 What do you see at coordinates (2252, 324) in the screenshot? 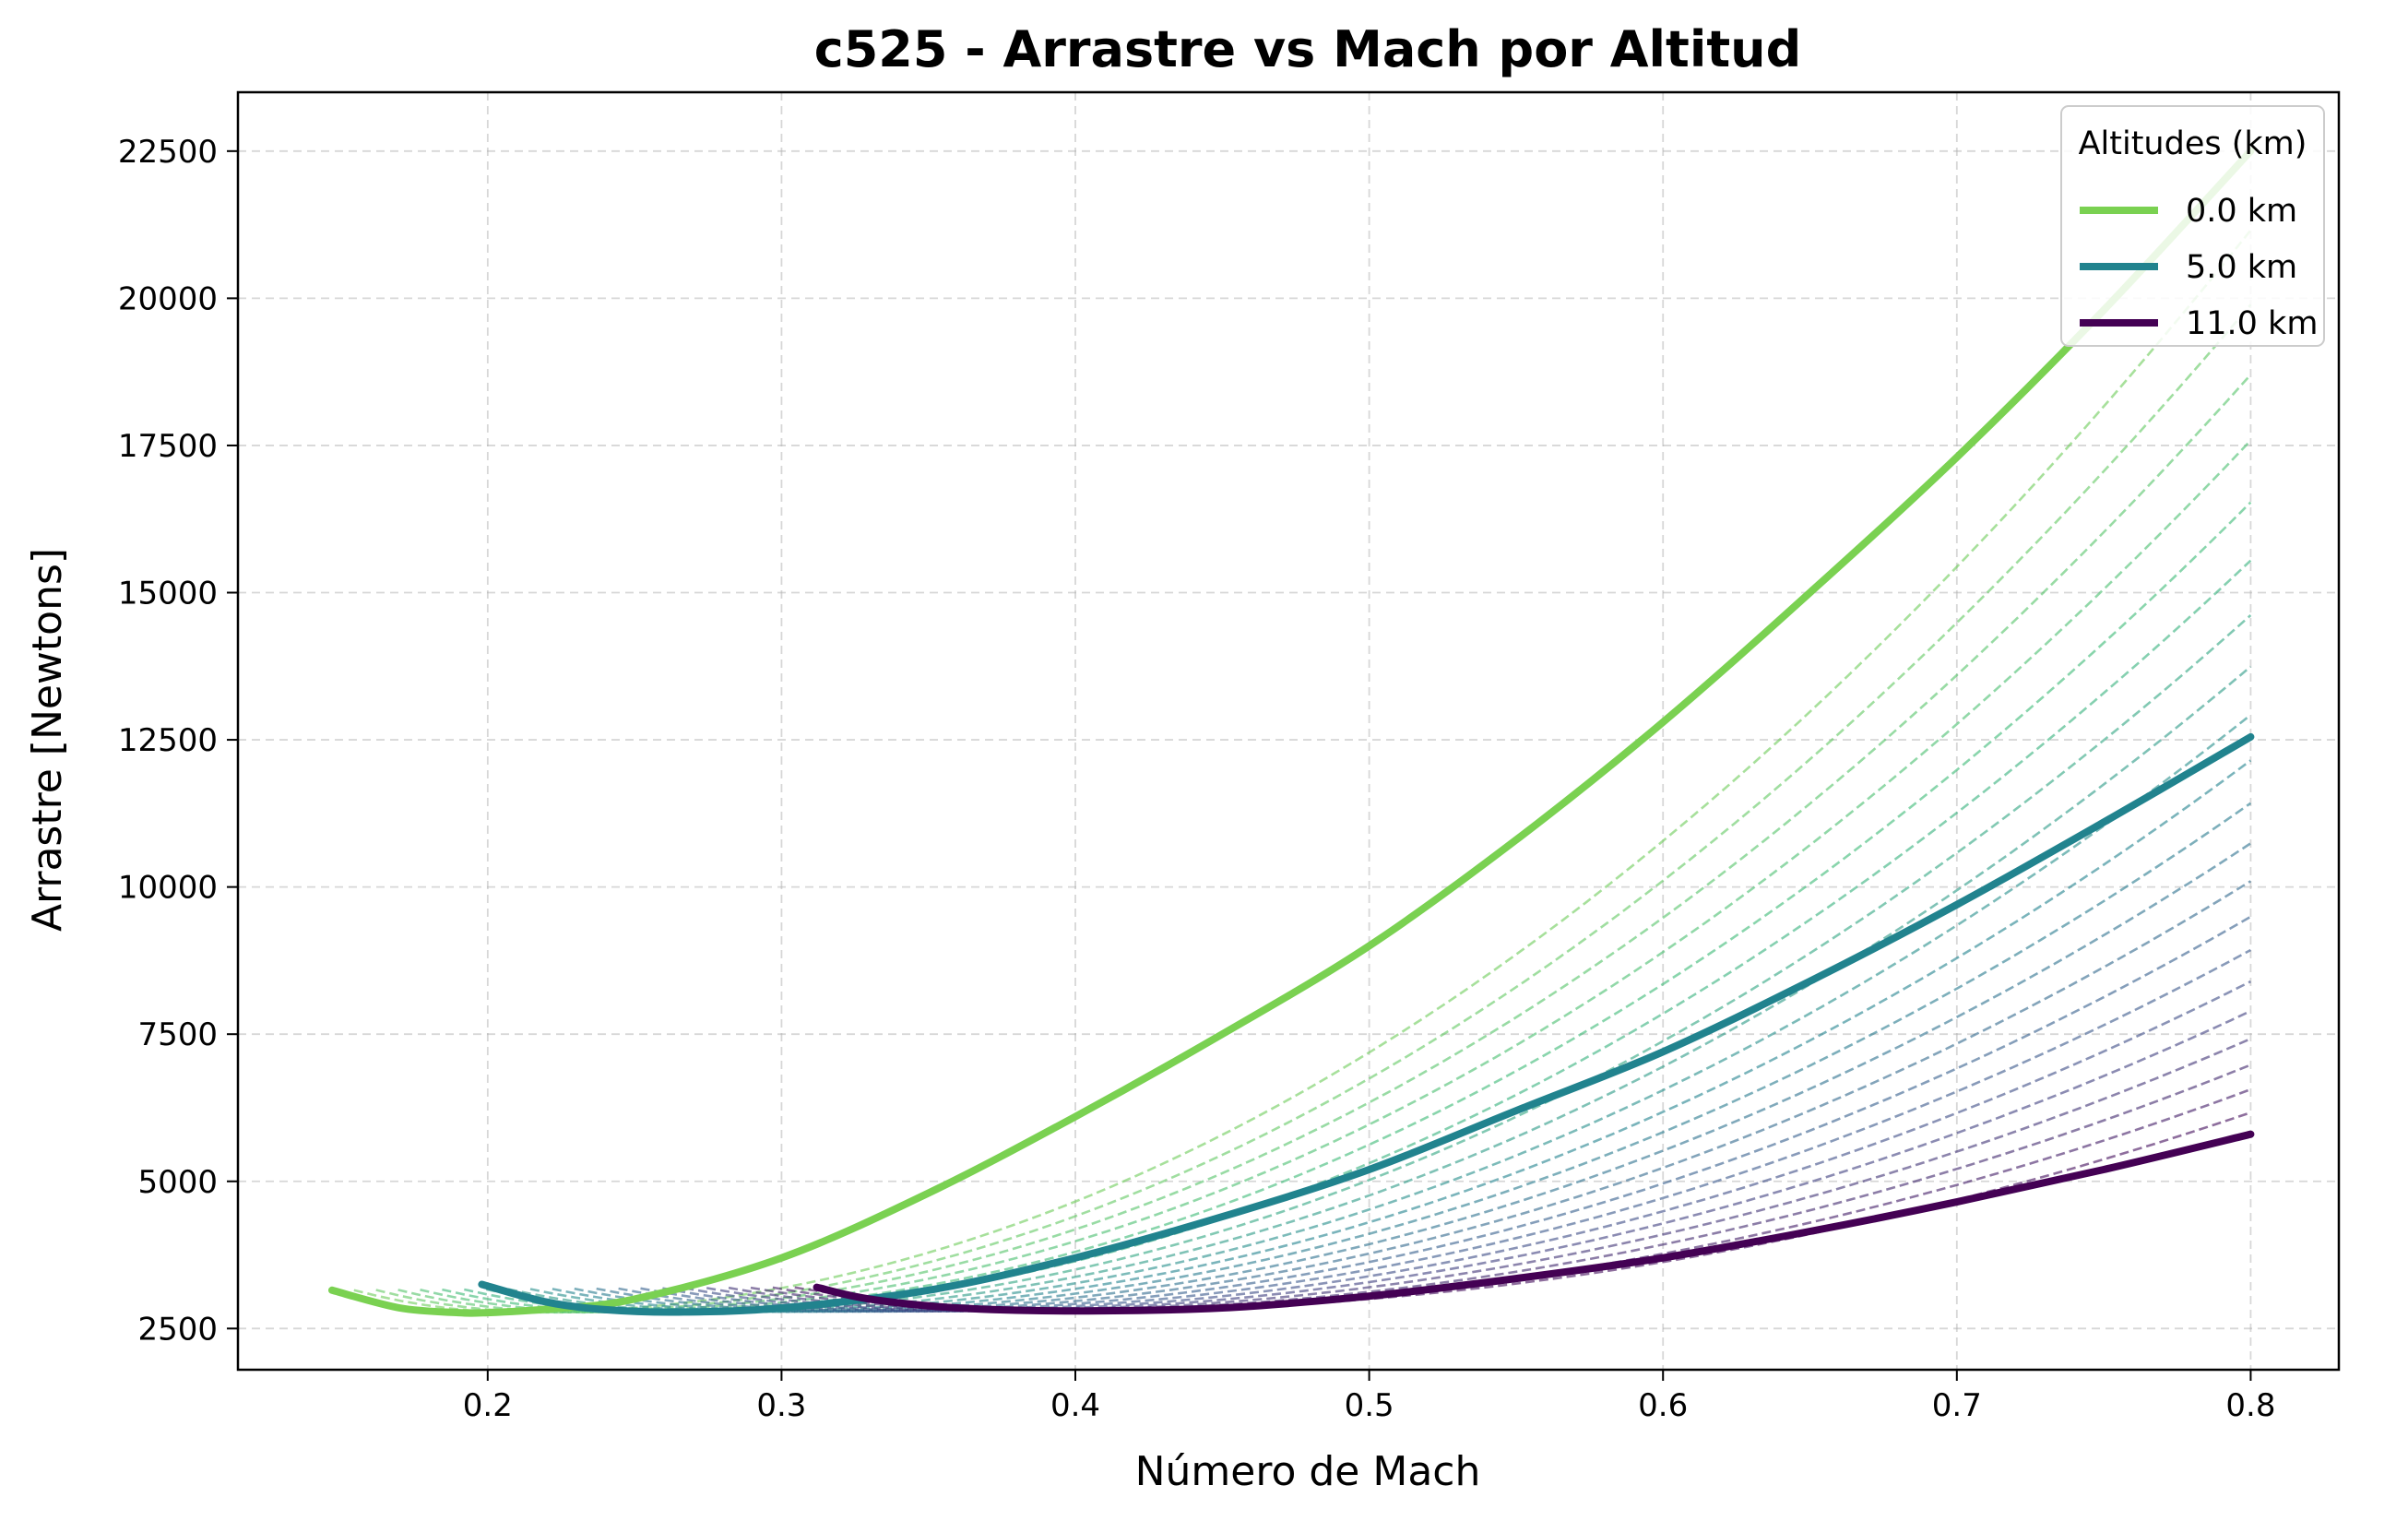
I see `legend-entry-label: 11.0 km` at bounding box center [2252, 324].